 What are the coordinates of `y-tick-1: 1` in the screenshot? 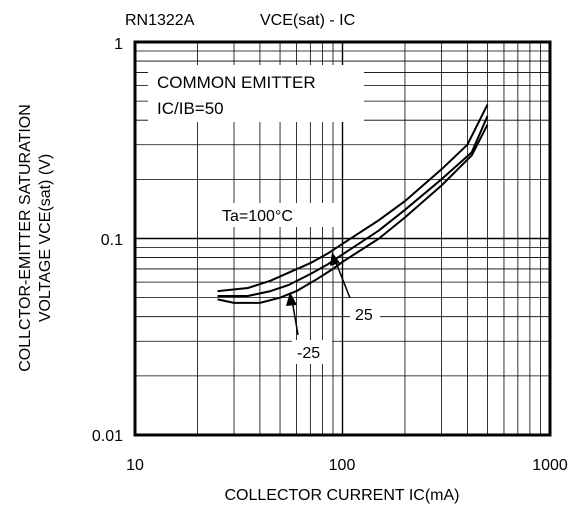 It's located at (118, 44).